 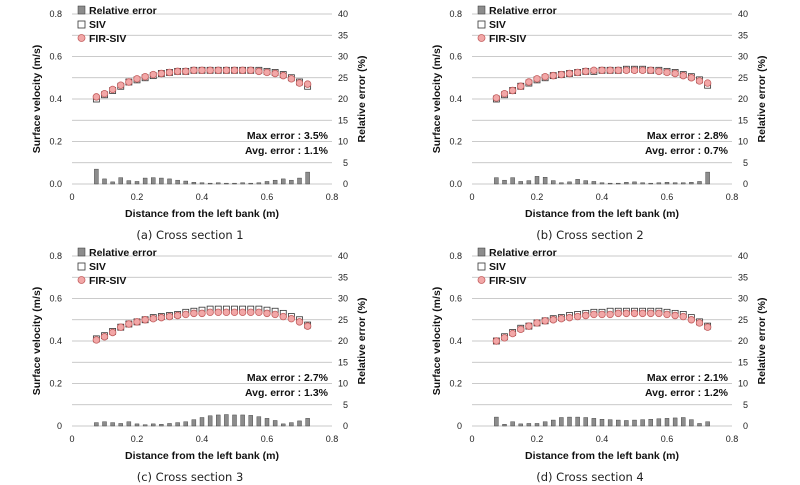 What do you see at coordinates (55, 384) in the screenshot?
I see `y-tick-label: 0.2` at bounding box center [55, 384].